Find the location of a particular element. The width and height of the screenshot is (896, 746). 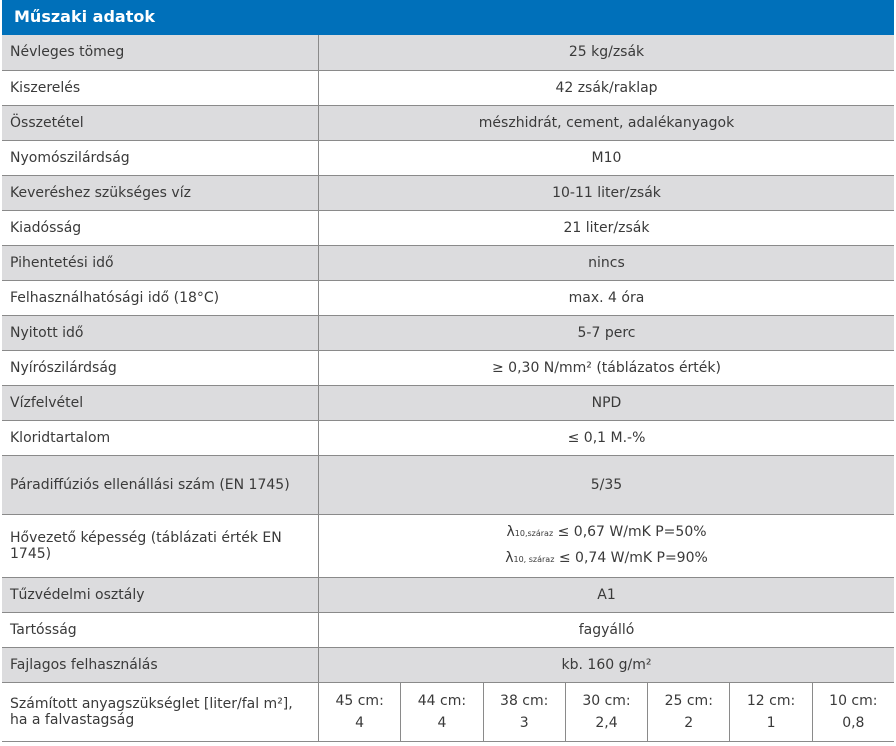

table-row: Kiszerelés 42 zsák/raklap is located at coordinates (448, 87).